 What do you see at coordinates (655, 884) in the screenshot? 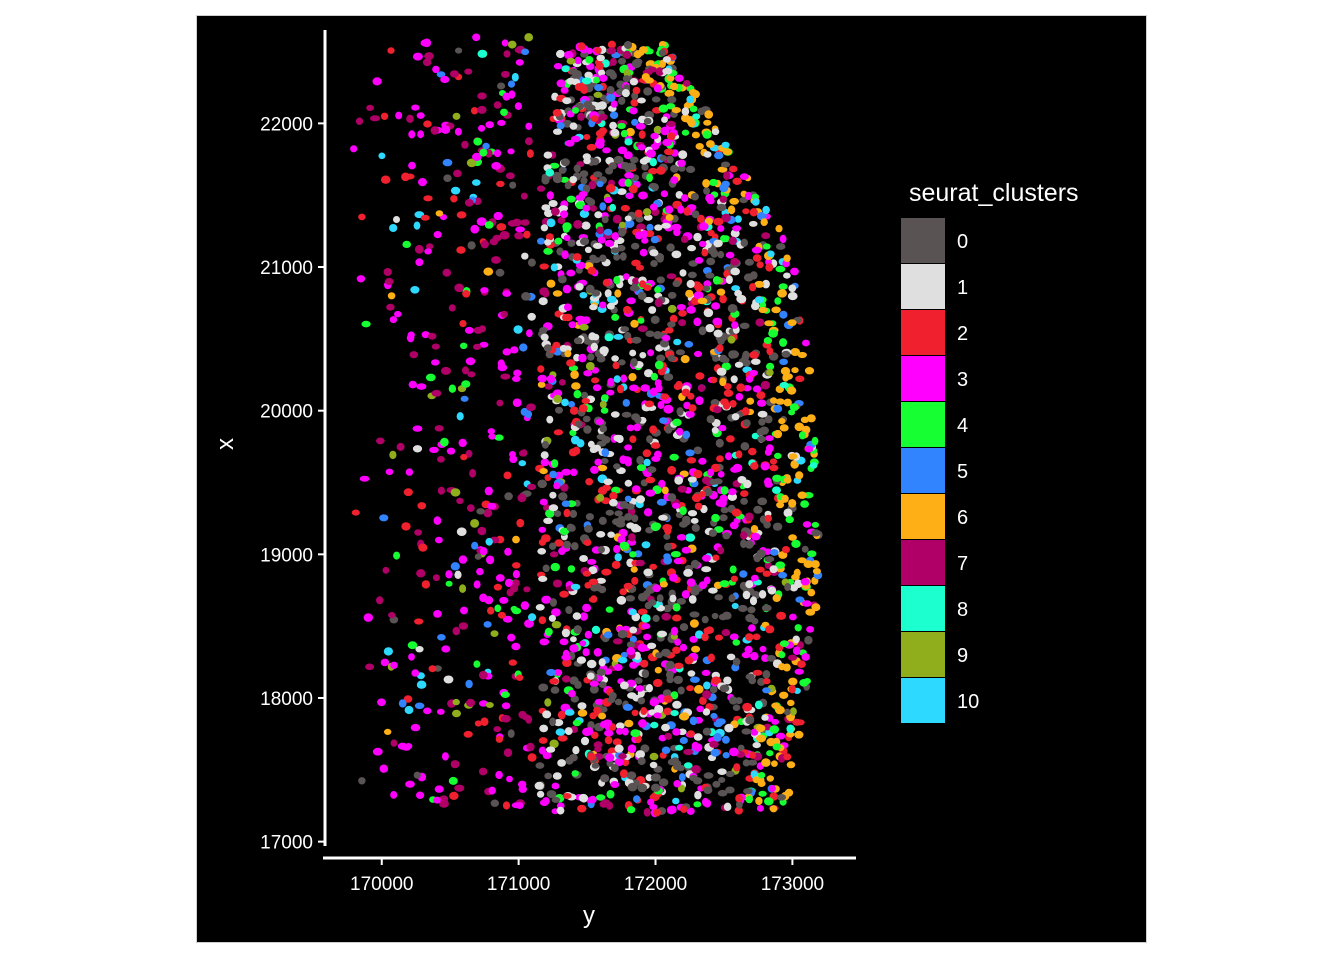
I see `x-tick-label: 172000` at bounding box center [655, 884].